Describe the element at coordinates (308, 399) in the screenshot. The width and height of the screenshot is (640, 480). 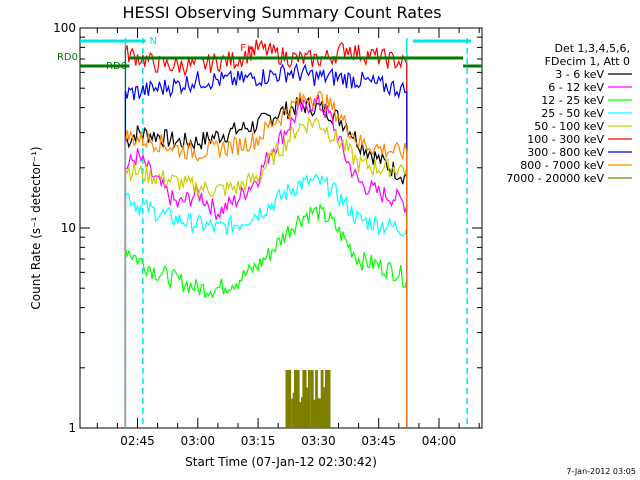
I see `series-line-7000-20000-kev` at that location.